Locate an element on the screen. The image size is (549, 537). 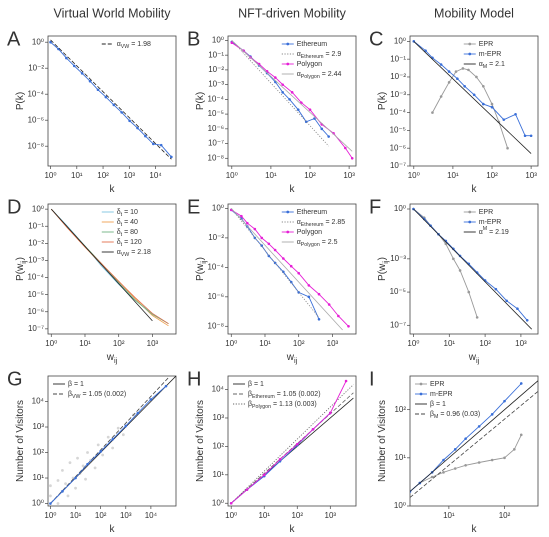
y-tick-label: 10¹ is located at coordinates (218, 474).